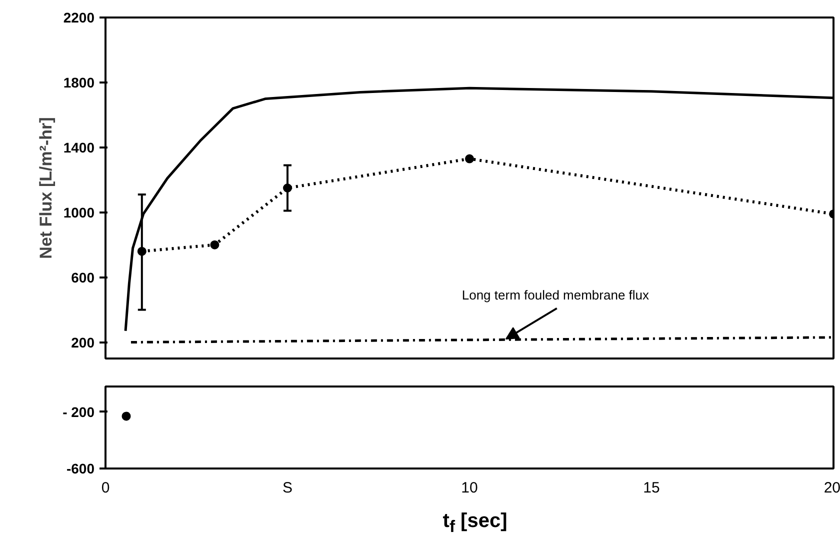 The image size is (840, 547). What do you see at coordinates (832, 488) in the screenshot?
I see `x-tick-label: 20` at bounding box center [832, 488].